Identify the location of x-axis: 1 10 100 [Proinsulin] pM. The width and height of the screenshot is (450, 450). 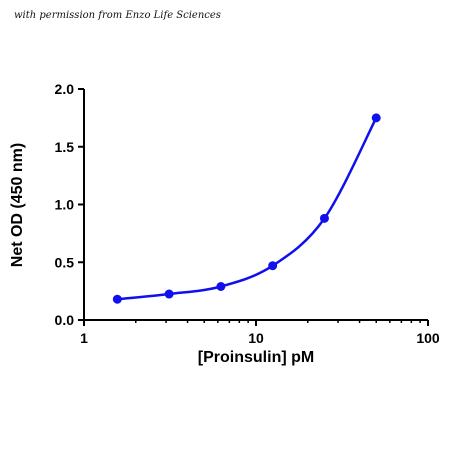
(260, 342).